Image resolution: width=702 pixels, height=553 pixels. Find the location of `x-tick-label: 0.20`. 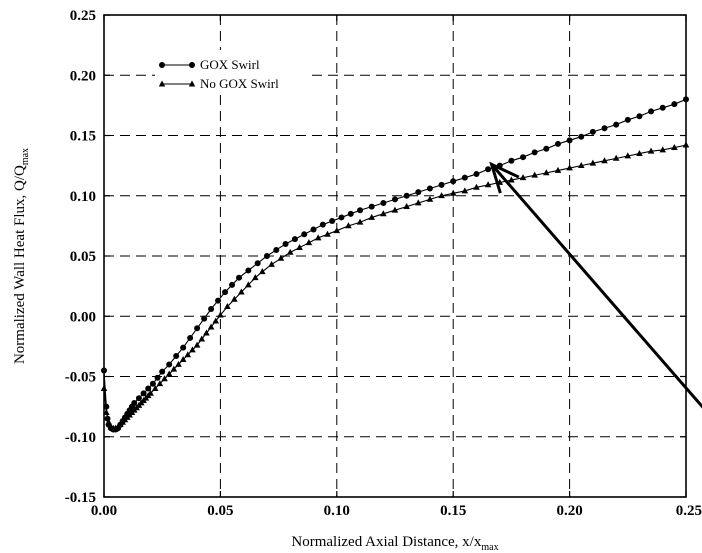

x-tick-label: 0.20 is located at coordinates (569, 511).